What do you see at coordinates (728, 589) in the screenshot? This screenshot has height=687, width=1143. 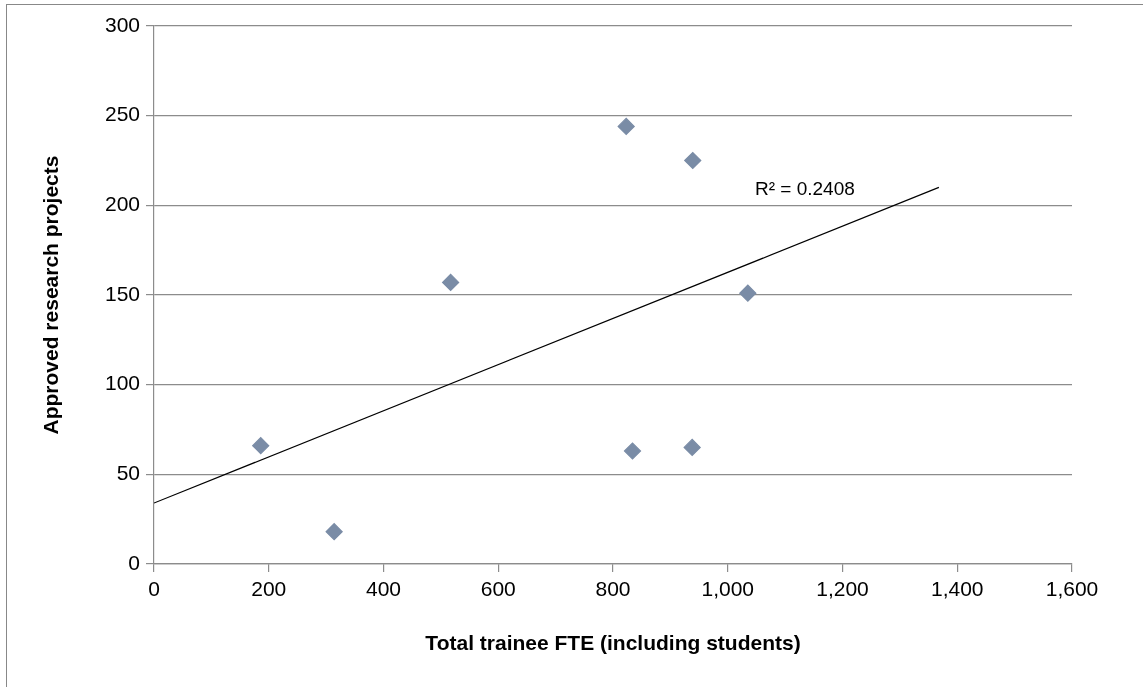 I see `x-tick-label: 1,000` at bounding box center [728, 589].